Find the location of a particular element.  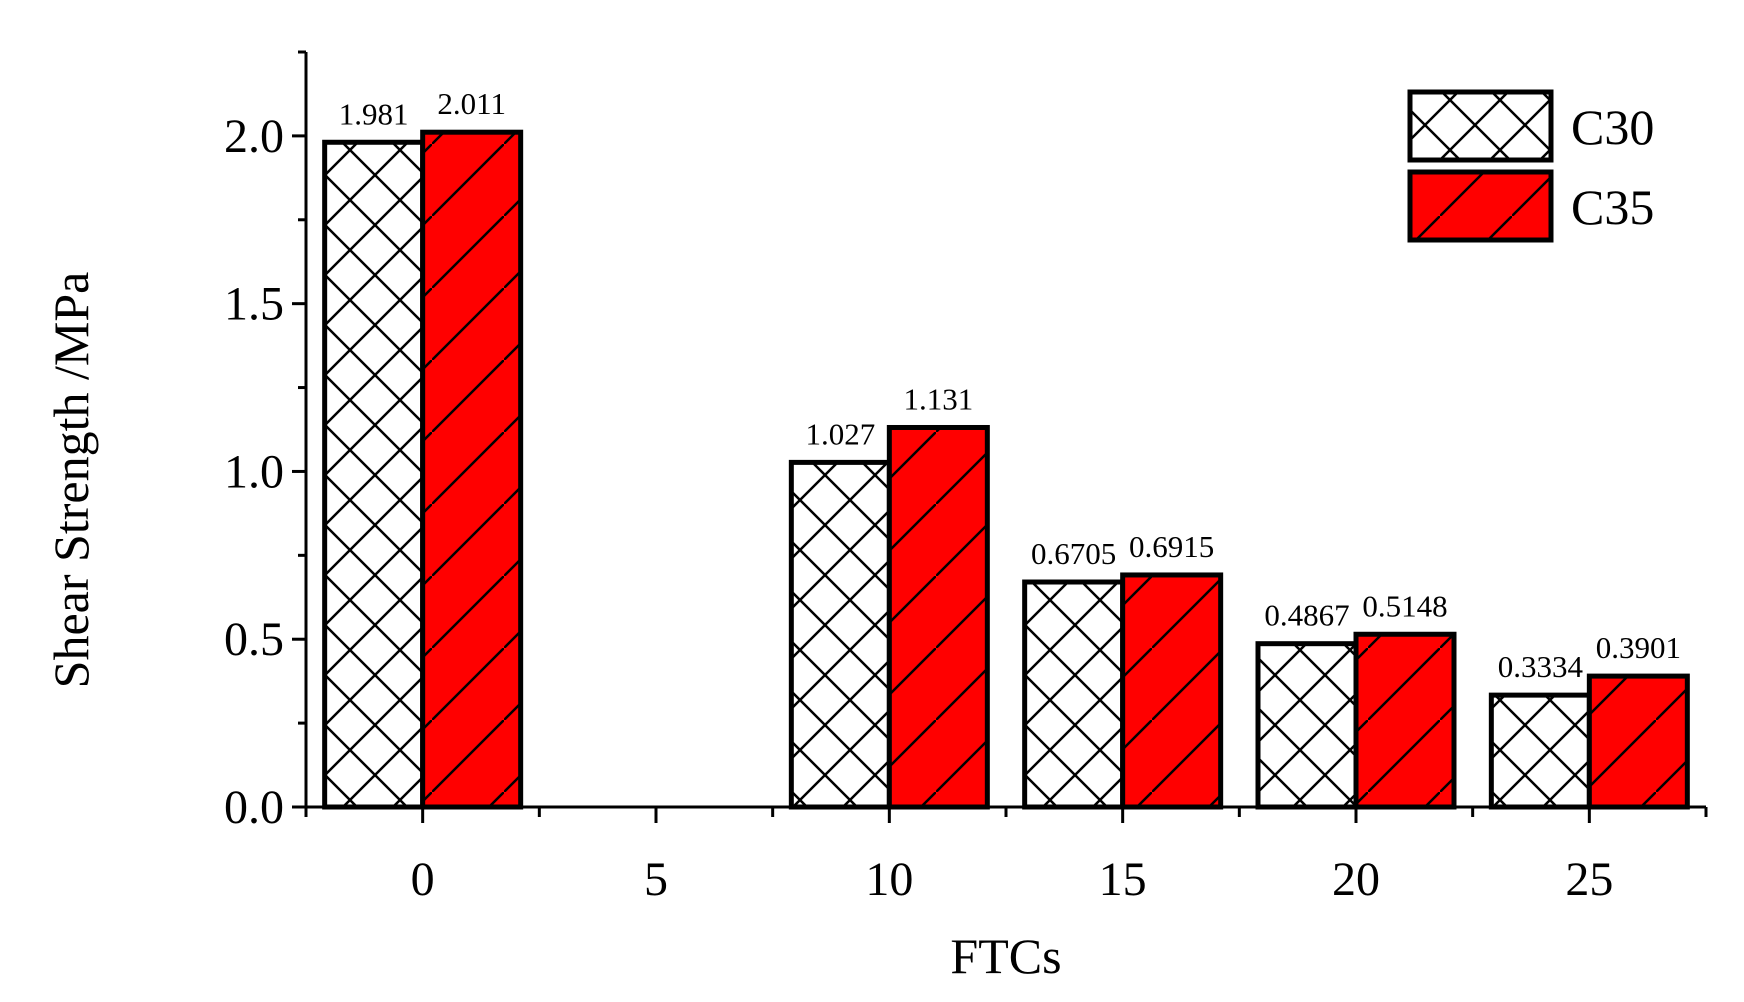

data-label-c30-15: 0.6705 is located at coordinates (1073, 553).